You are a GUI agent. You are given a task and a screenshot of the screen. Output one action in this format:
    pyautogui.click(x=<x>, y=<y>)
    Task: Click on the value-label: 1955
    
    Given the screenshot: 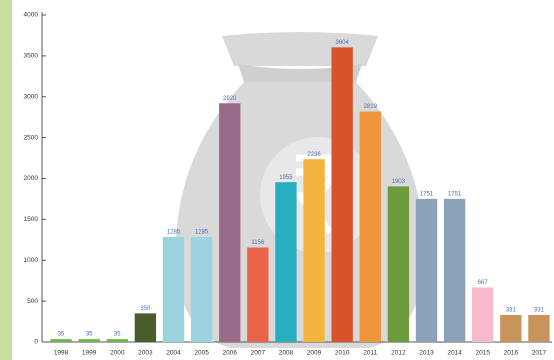 What is the action you would take?
    pyautogui.click(x=286, y=178)
    